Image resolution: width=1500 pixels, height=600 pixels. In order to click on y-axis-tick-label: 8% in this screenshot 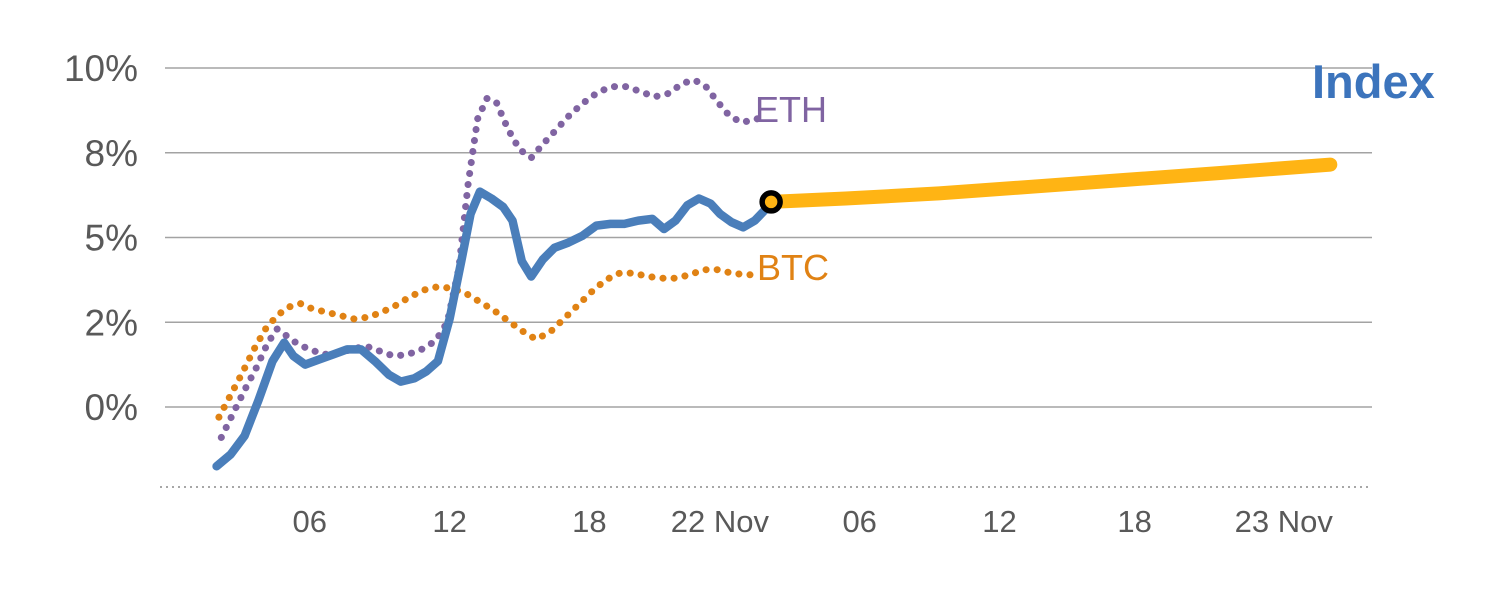, I will do `click(111, 153)`.